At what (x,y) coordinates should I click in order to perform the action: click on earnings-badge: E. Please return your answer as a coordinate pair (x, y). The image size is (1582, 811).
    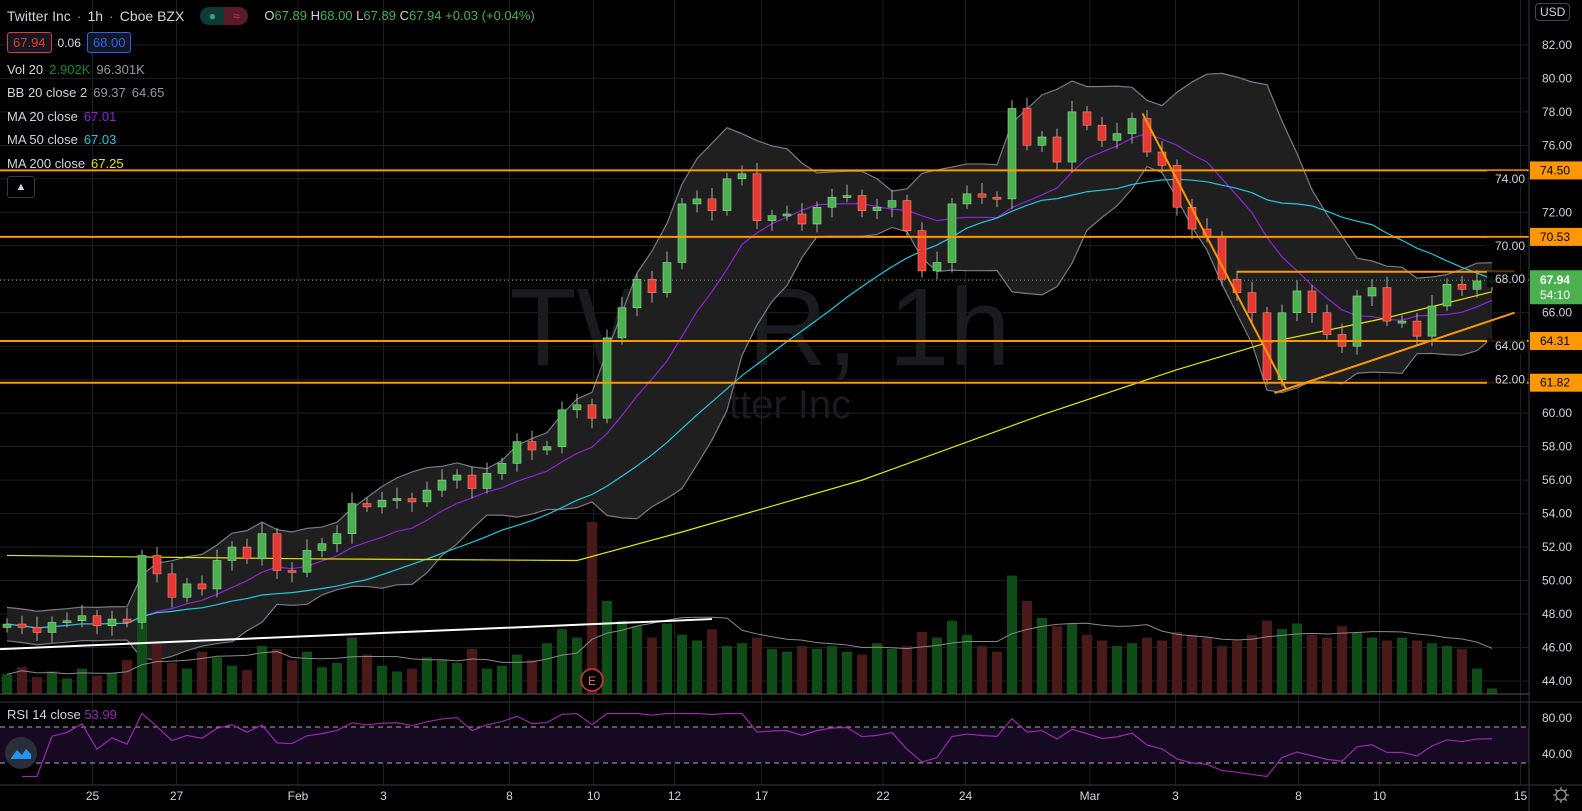
    Looking at the image, I should click on (592, 680).